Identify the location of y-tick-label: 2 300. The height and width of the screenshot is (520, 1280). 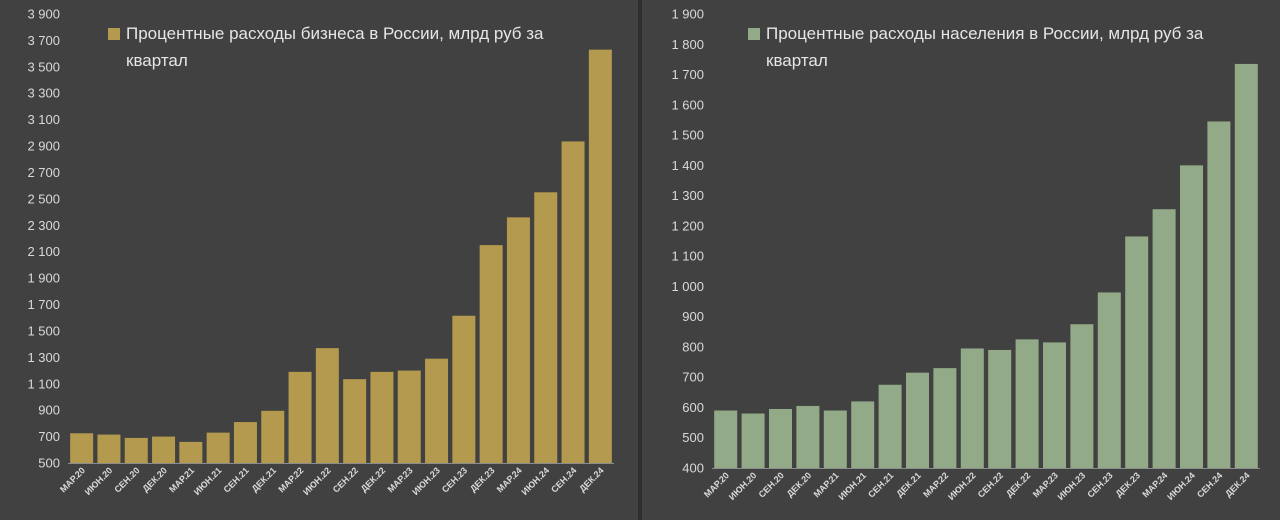
(43, 225).